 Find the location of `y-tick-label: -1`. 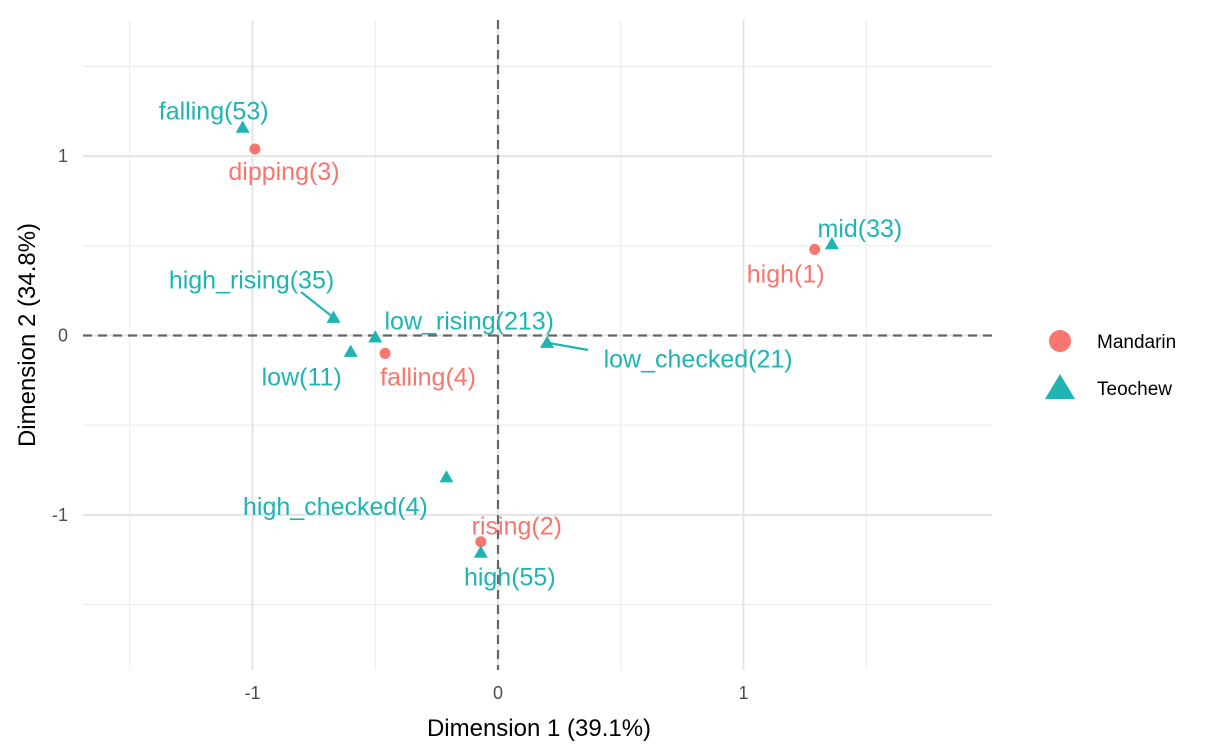

y-tick-label: -1 is located at coordinates (60, 515).